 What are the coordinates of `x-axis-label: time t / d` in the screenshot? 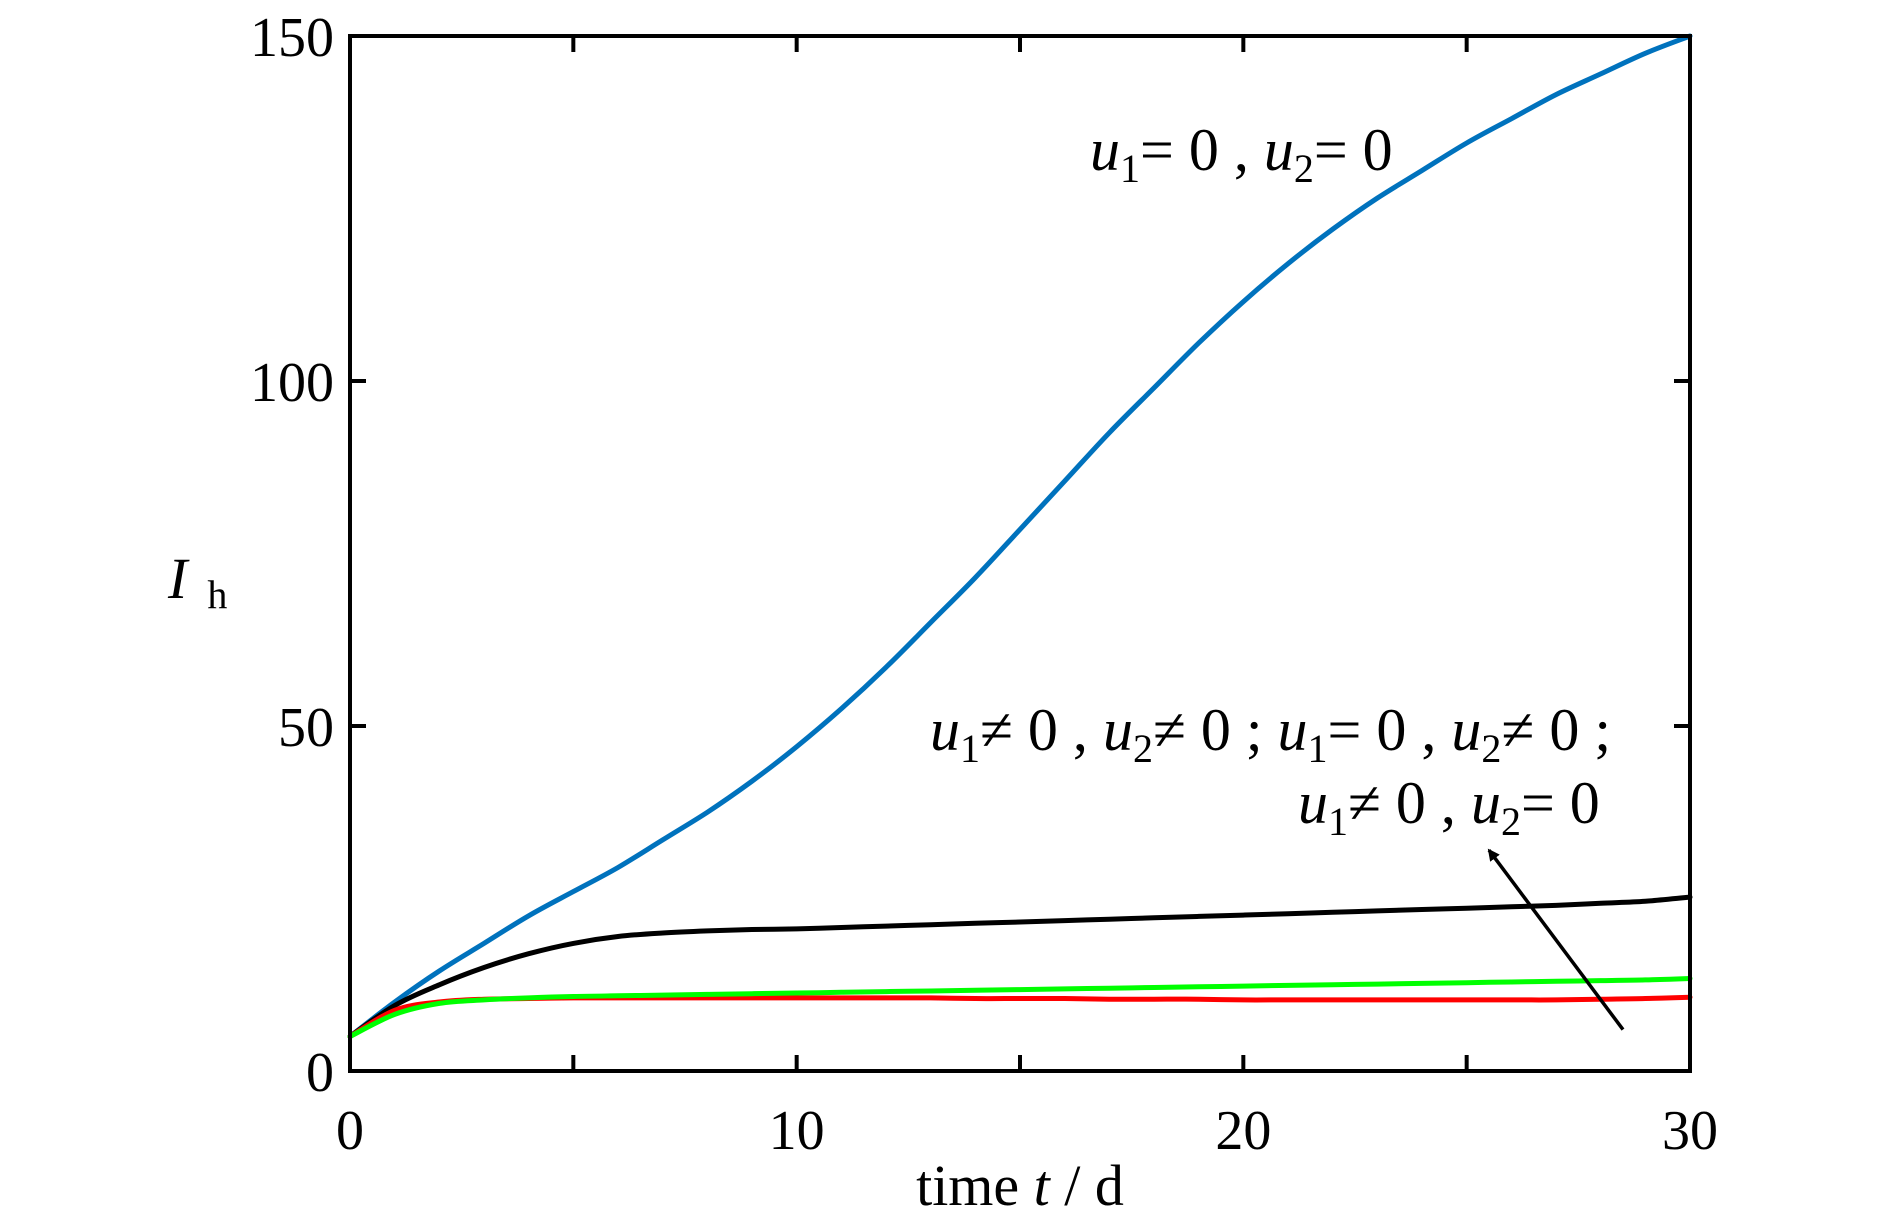 It's located at (1020, 1185).